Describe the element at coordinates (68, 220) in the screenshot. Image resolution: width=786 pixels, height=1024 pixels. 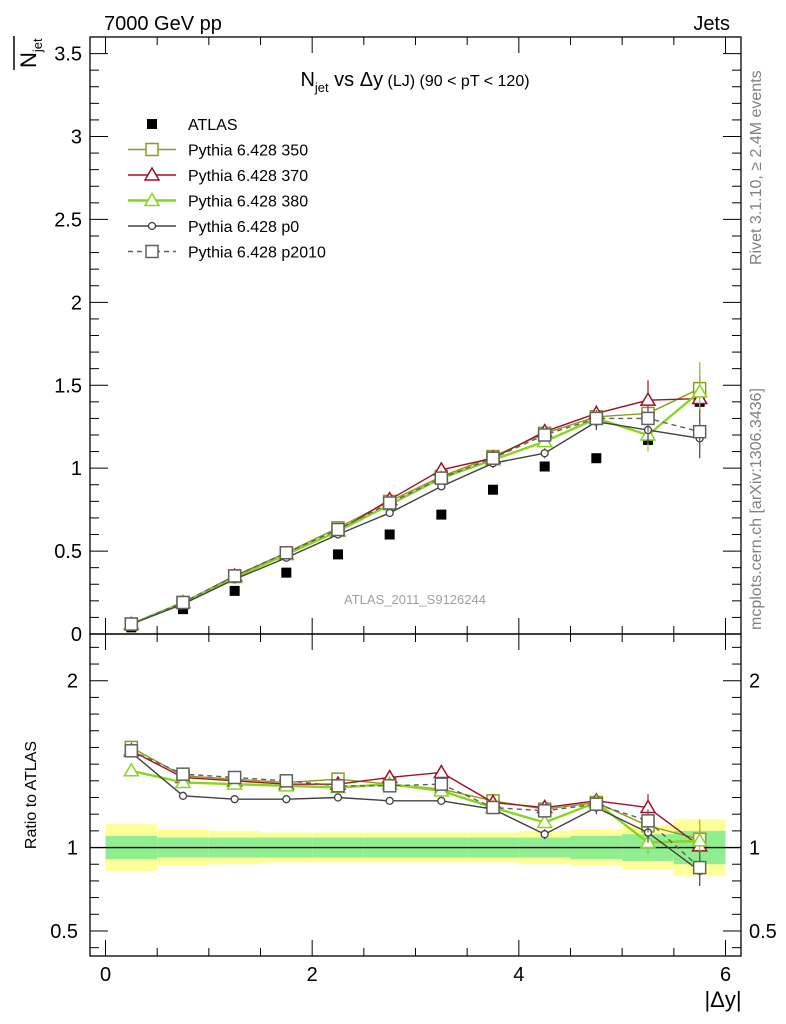
I see `main-ytick-label: 2.5` at that location.